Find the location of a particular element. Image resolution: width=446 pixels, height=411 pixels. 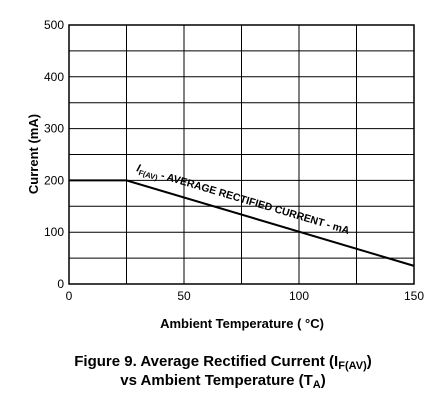

series-label: IF(AV) - AVERAGE RECTIFIED CURRENT - mA is located at coordinates (243, 200).